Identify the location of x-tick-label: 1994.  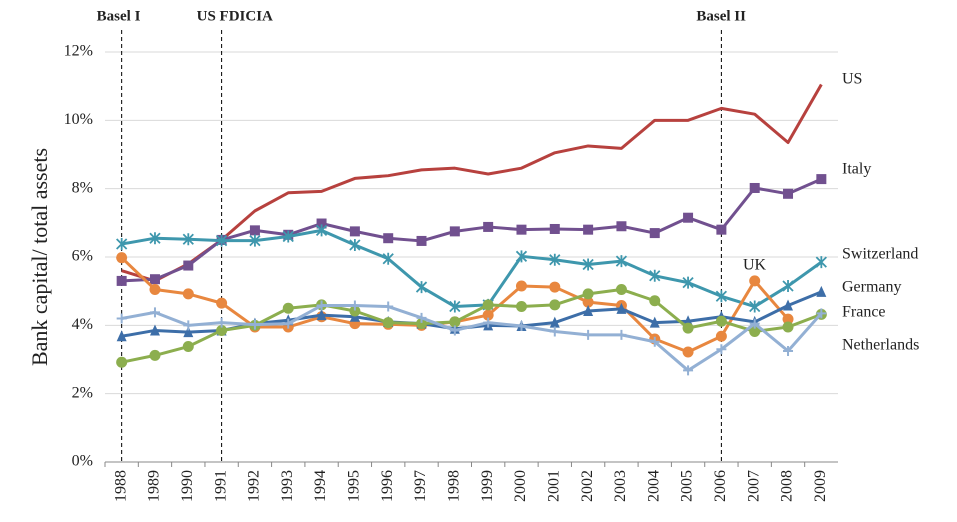
(320, 486).